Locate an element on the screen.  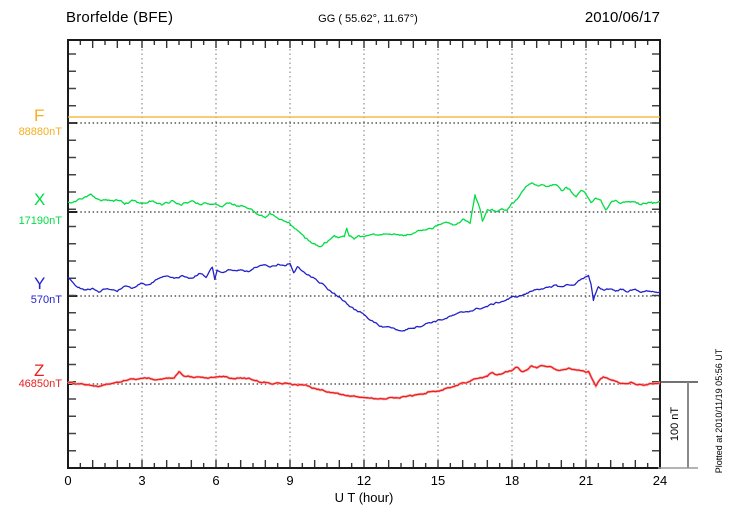
channel-baseline-value-Y: 570nT is located at coordinates (46, 300).